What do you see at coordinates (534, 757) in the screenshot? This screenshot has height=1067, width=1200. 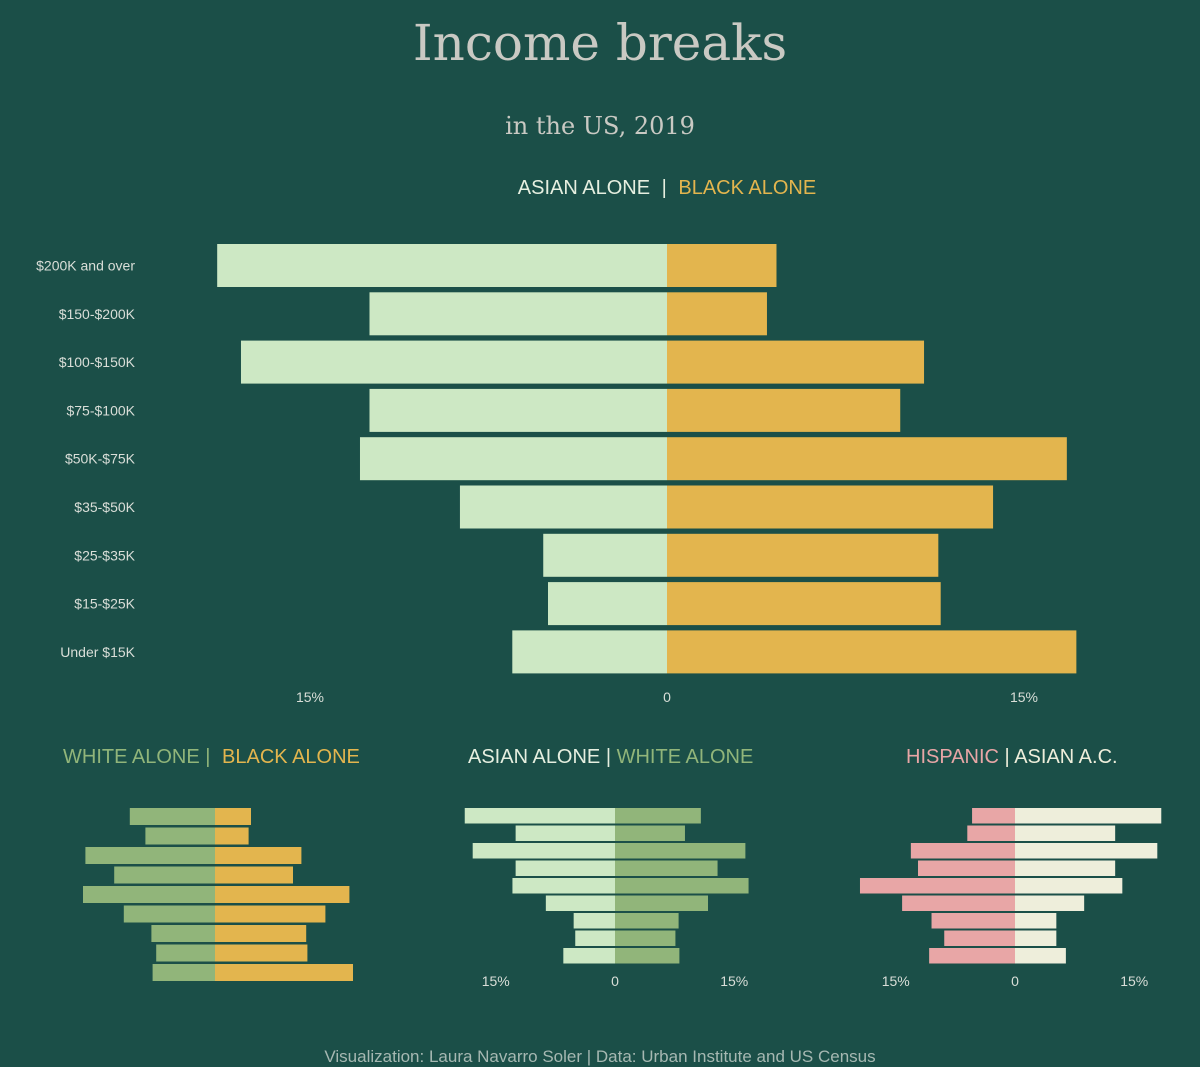 I see `legend-asian-alone: ASIAN ALONE` at bounding box center [534, 757].